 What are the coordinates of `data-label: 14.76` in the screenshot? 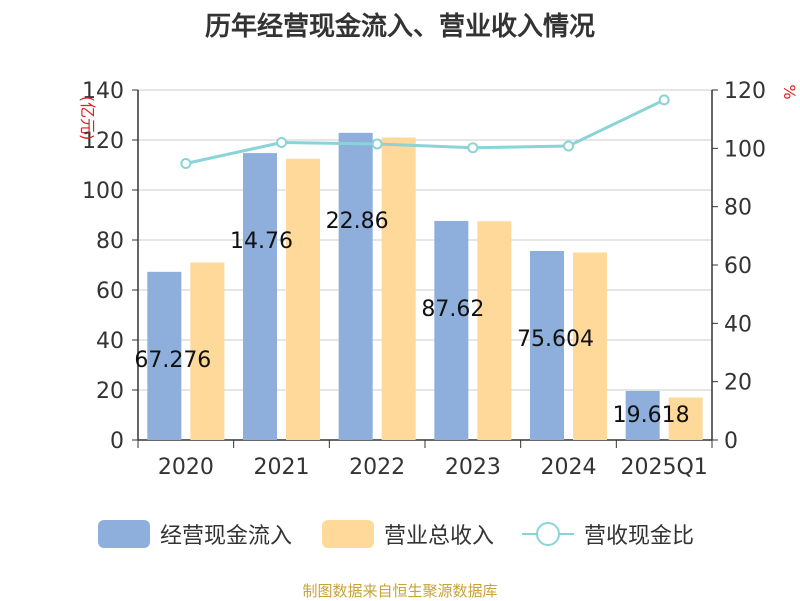 It's located at (261, 241).